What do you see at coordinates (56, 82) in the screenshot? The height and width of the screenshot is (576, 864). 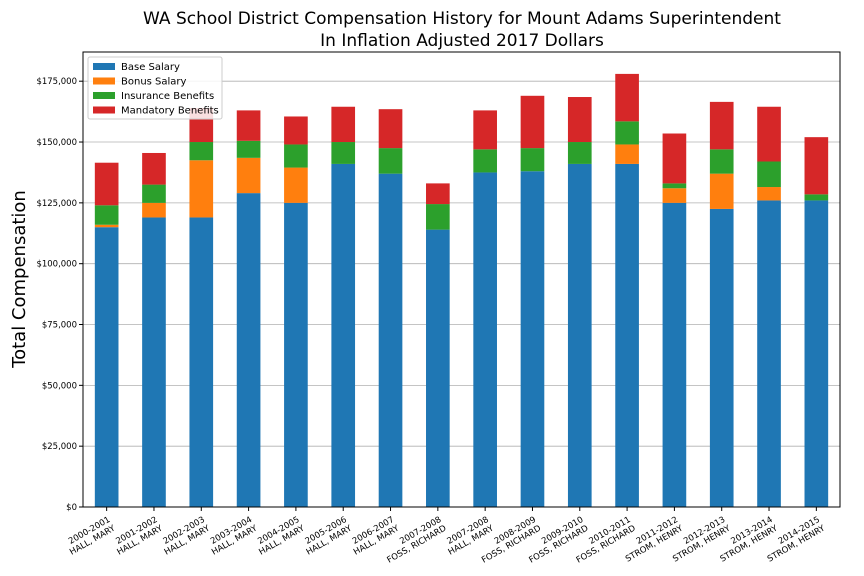 I see `y-tick-label: $175,000` at bounding box center [56, 82].